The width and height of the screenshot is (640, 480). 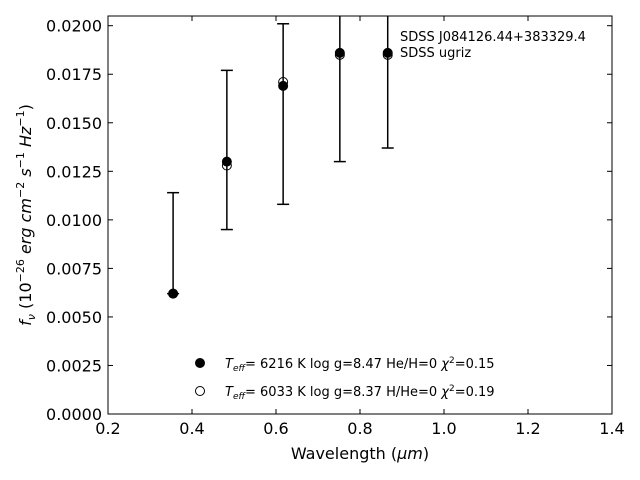 I want to click on legend-marker-filled, so click(x=200, y=363).